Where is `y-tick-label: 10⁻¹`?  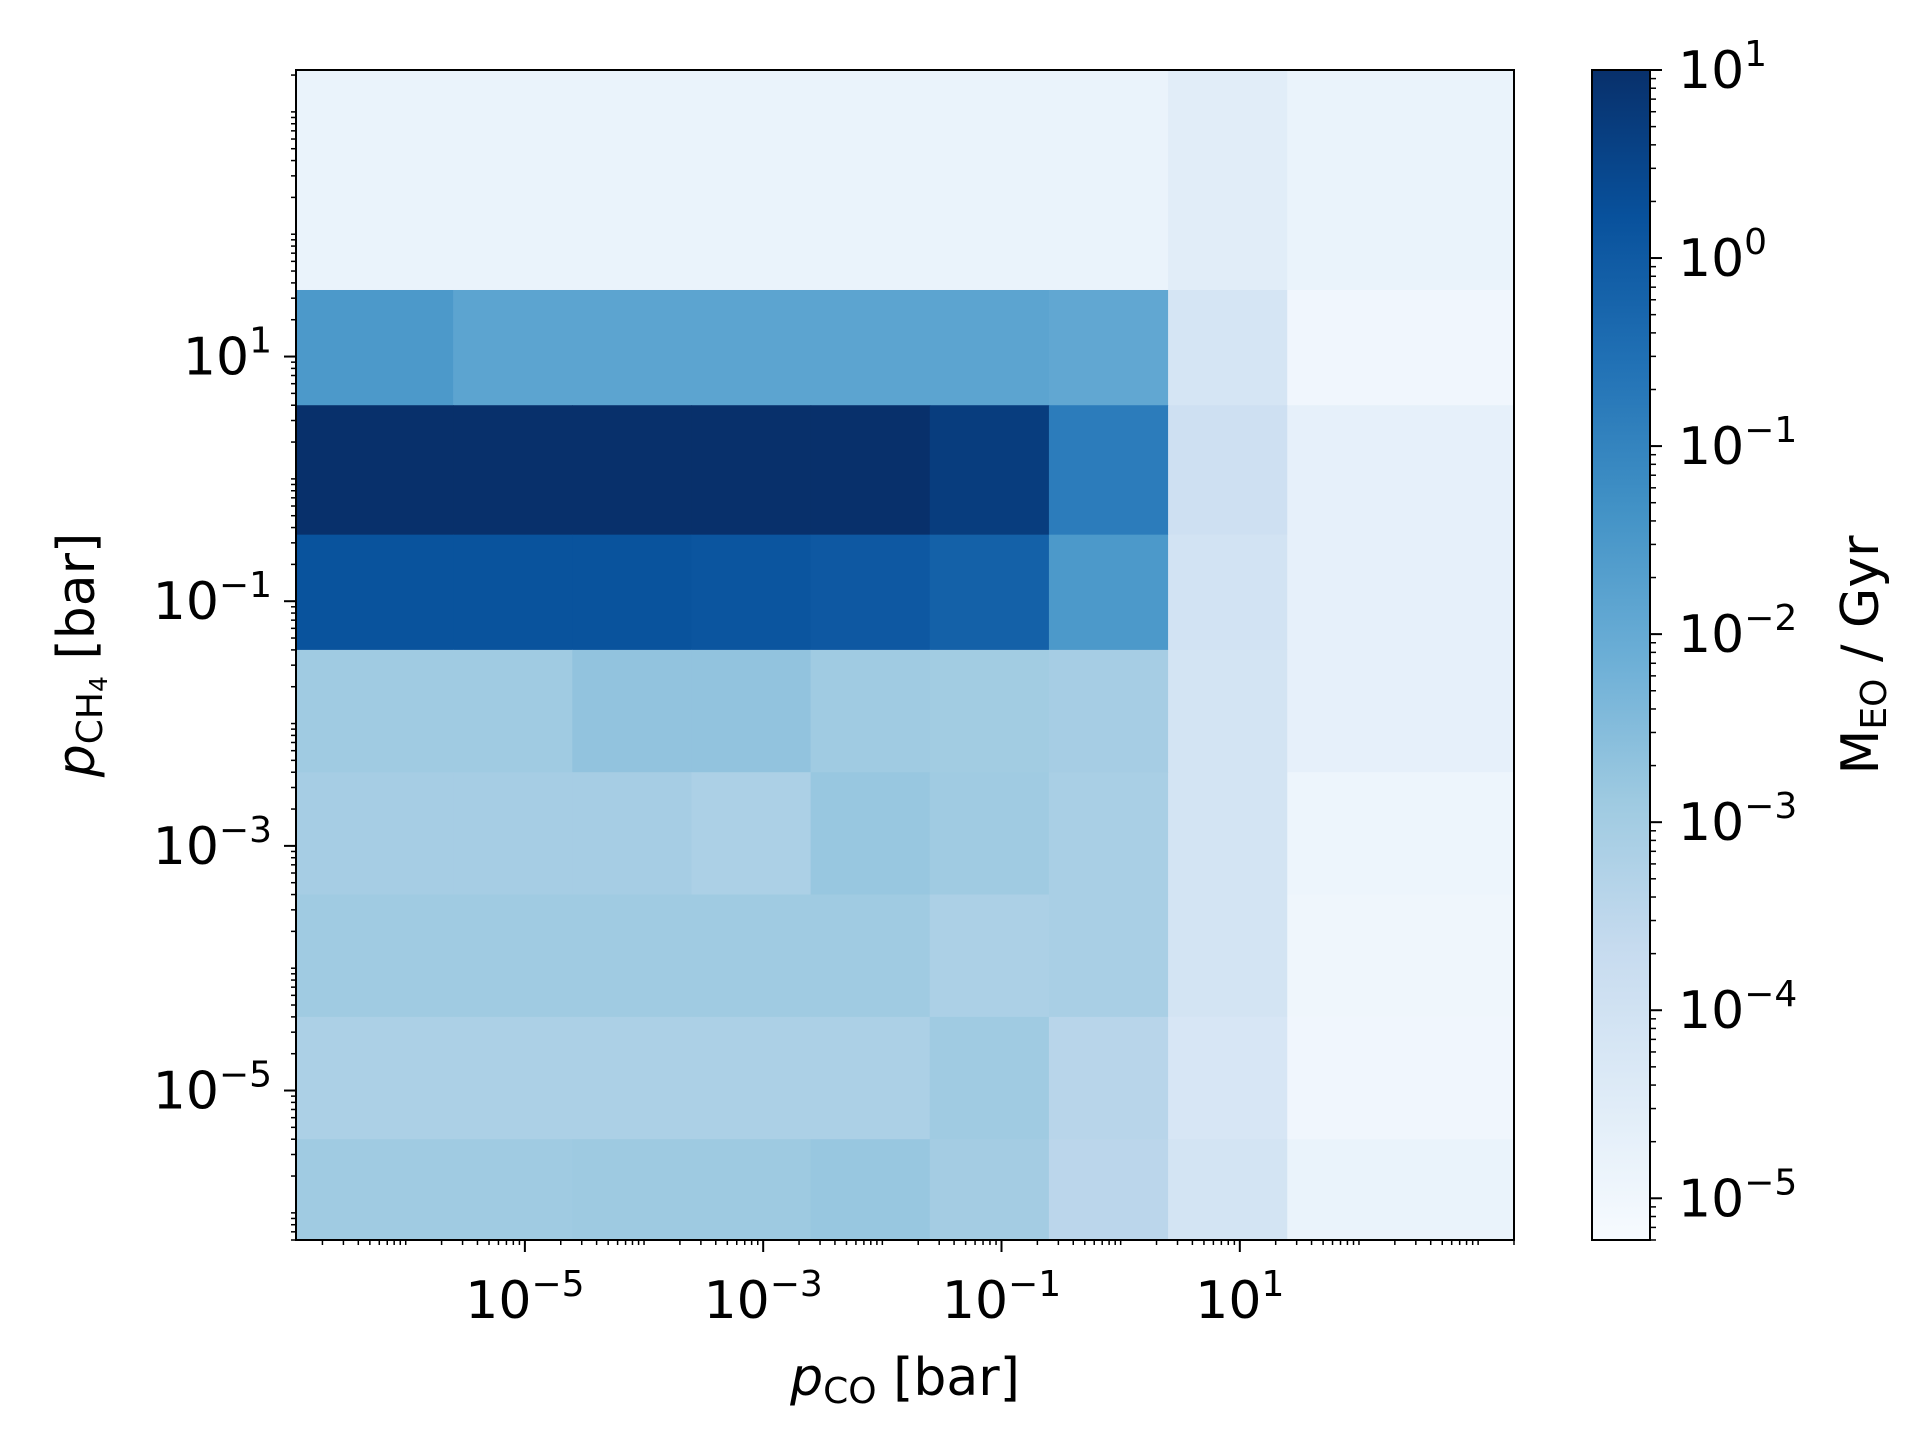 y-tick-label: 10⁻¹ is located at coordinates (212, 598).